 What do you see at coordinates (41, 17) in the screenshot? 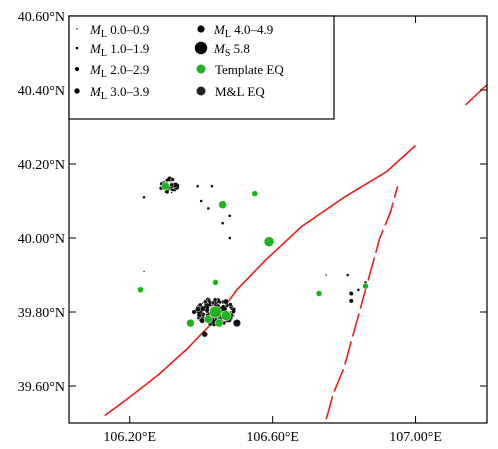
I see `y-tick-label: 40.60°N` at bounding box center [41, 17].